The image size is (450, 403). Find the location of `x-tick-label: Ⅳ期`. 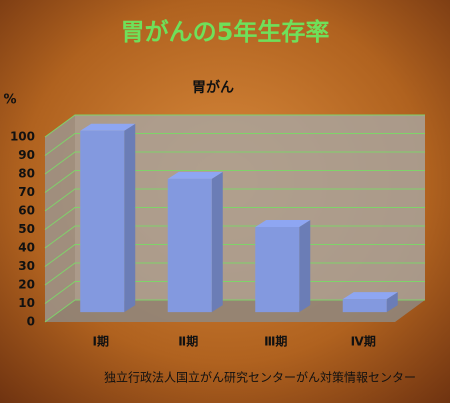

x-tick-label: Ⅳ期 is located at coordinates (363, 341).